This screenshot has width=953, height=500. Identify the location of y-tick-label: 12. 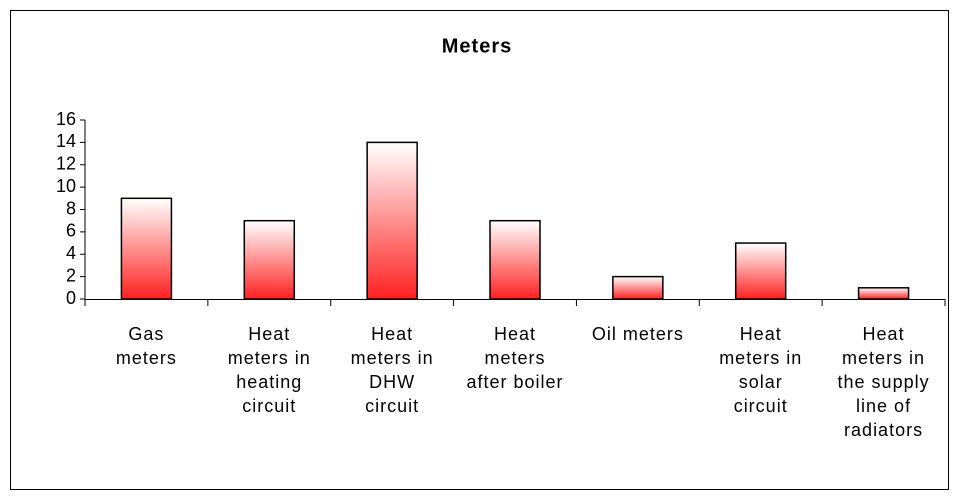
(66, 164).